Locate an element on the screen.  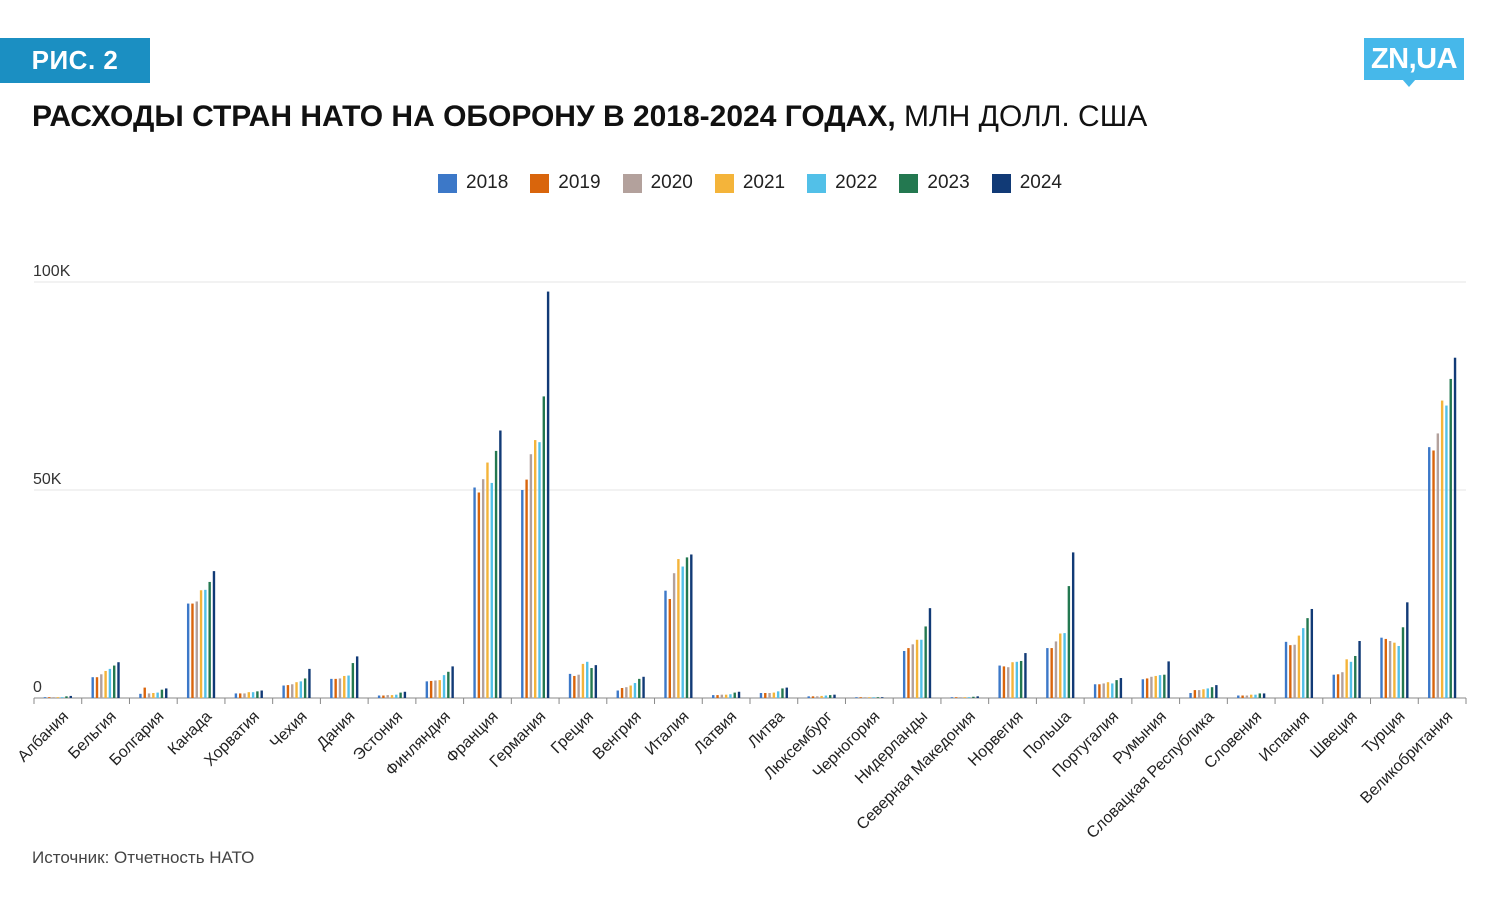
x-tick-label: Швеция is located at coordinates (1333, 734).